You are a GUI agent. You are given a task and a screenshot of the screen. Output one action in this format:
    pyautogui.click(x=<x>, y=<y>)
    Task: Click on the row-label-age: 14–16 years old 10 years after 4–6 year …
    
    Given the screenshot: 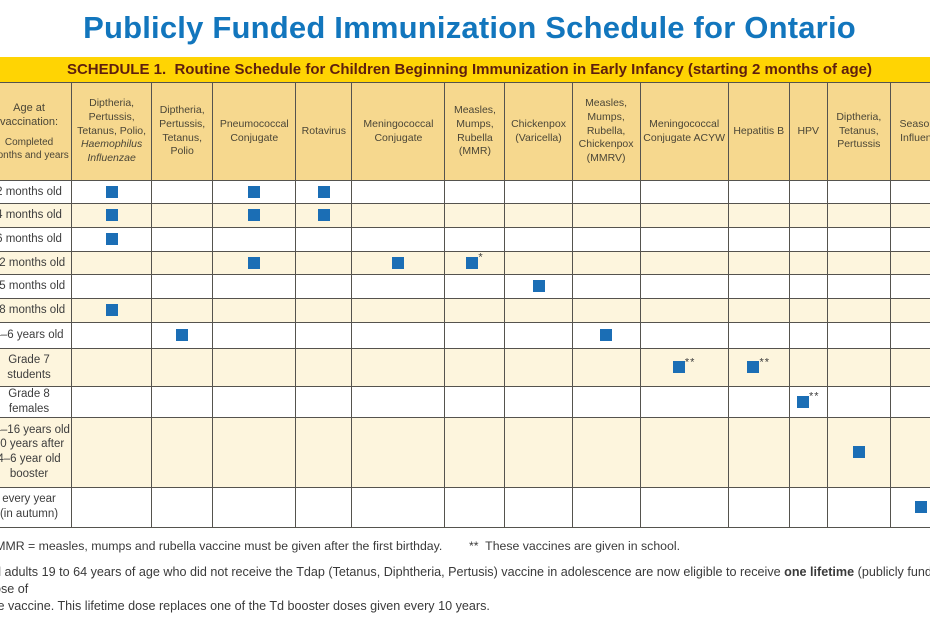 What is the action you would take?
    pyautogui.click(x=36, y=452)
    